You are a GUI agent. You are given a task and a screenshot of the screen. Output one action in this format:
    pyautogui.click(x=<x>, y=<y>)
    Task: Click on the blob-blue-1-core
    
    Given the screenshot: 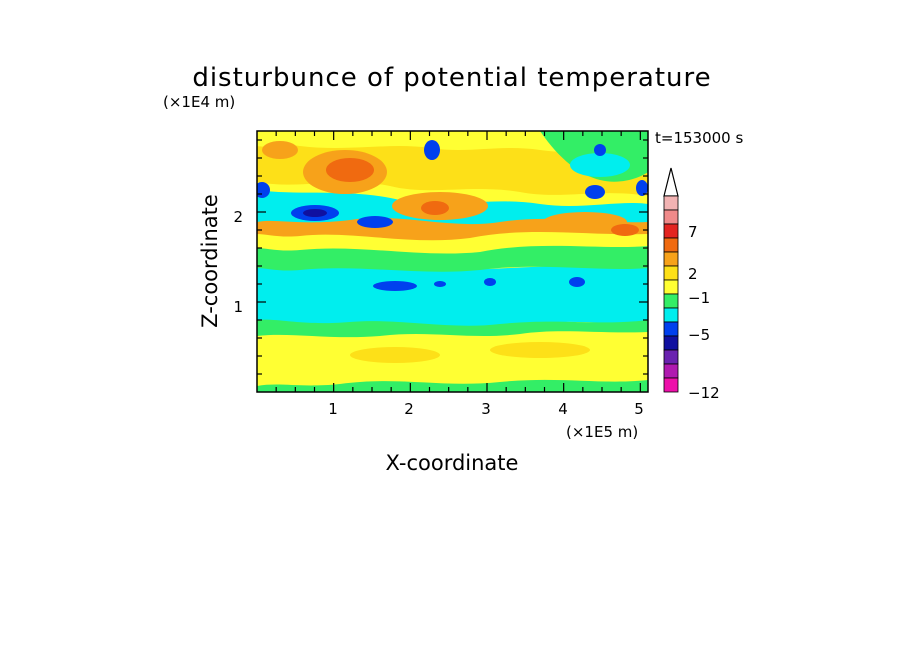 What is the action you would take?
    pyautogui.click(x=315, y=213)
    